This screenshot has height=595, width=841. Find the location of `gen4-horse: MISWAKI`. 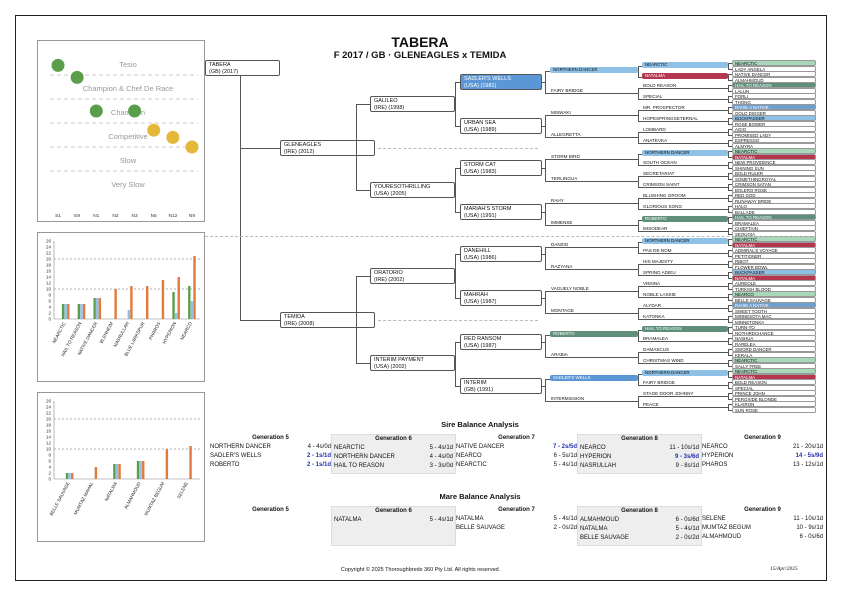

gen4-horse: MISWAKI is located at coordinates (561, 112).